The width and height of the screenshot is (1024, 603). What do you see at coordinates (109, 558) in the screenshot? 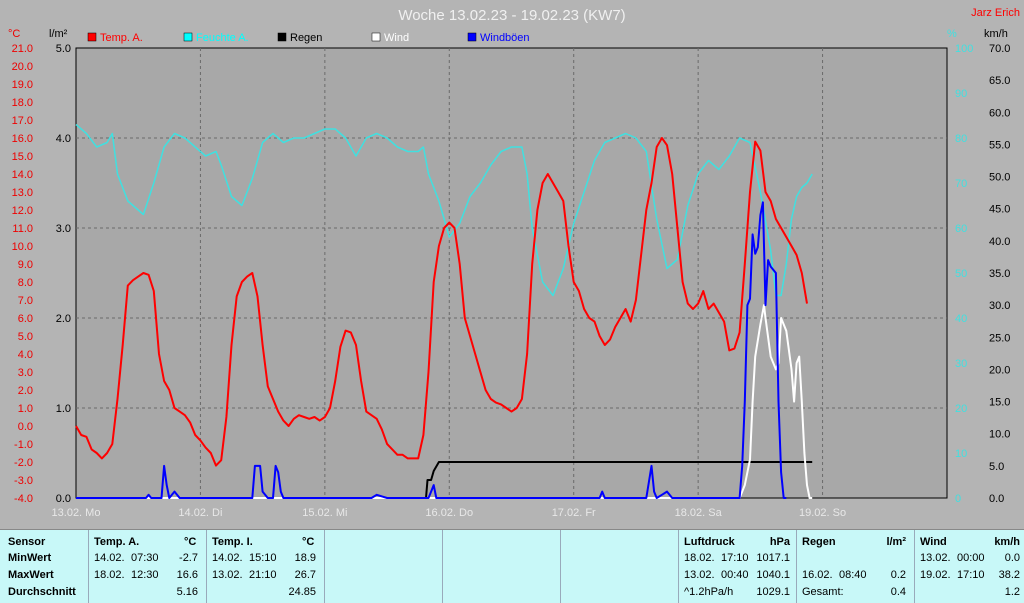
I see `temp-a-min-date: 14.02.` at bounding box center [109, 558].